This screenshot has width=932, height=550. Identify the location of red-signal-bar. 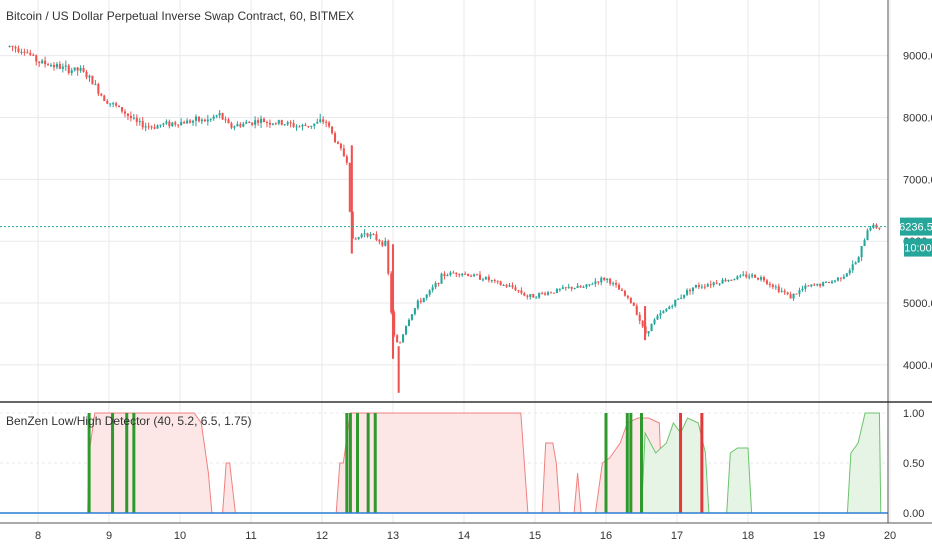
(681, 463).